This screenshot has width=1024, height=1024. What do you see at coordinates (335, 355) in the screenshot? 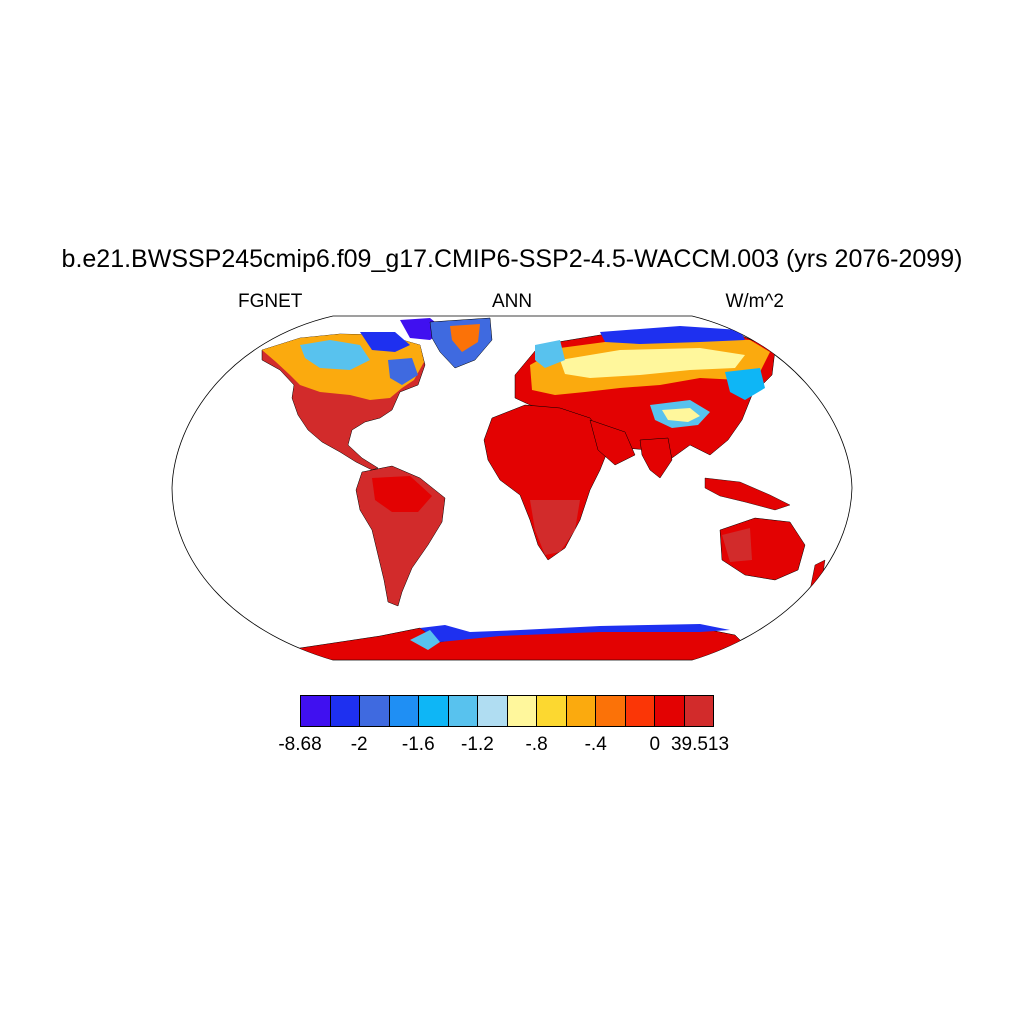
I see `canada-blue-patch` at bounding box center [335, 355].